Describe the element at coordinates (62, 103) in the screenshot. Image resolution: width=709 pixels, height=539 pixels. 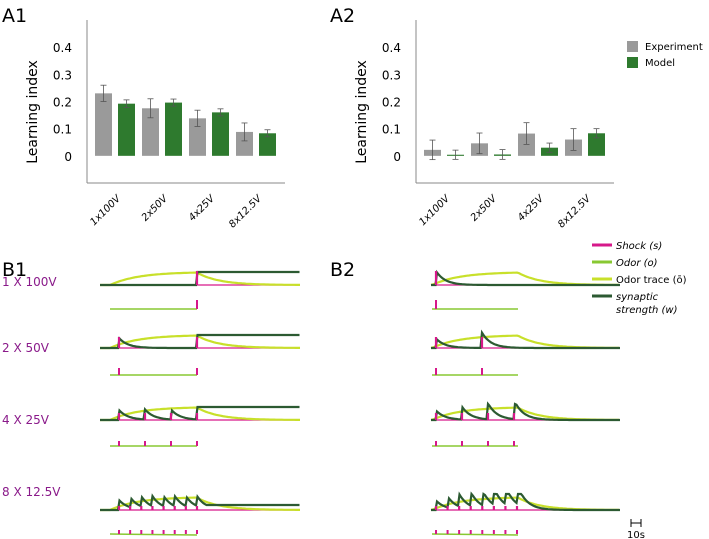
I see `a1-y-tick-label: 0.2` at that location.